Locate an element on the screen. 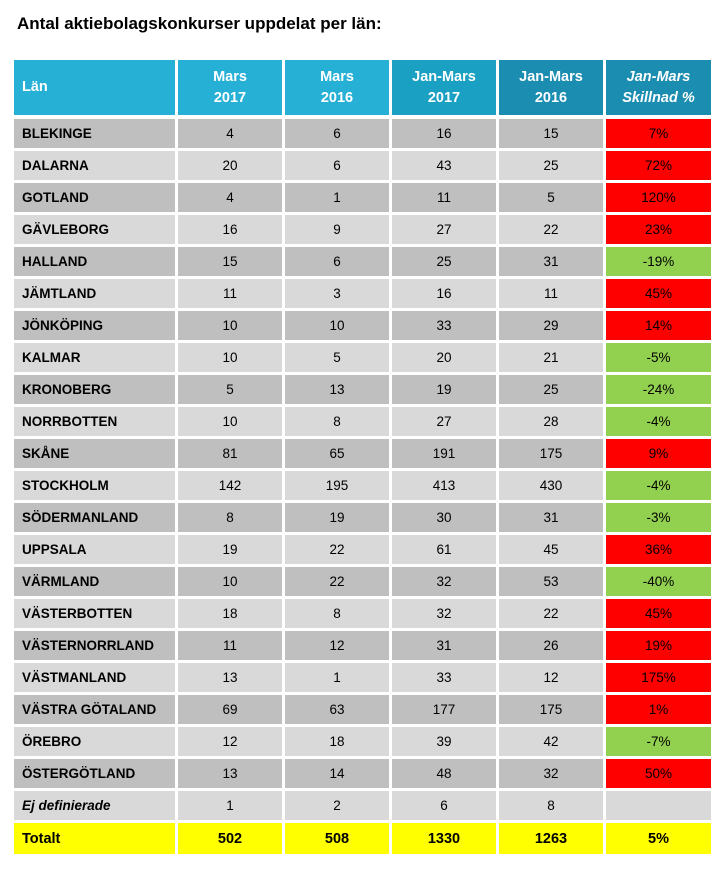  table-row: SKÅNE 81 65 191 175 9% is located at coordinates (362, 455).